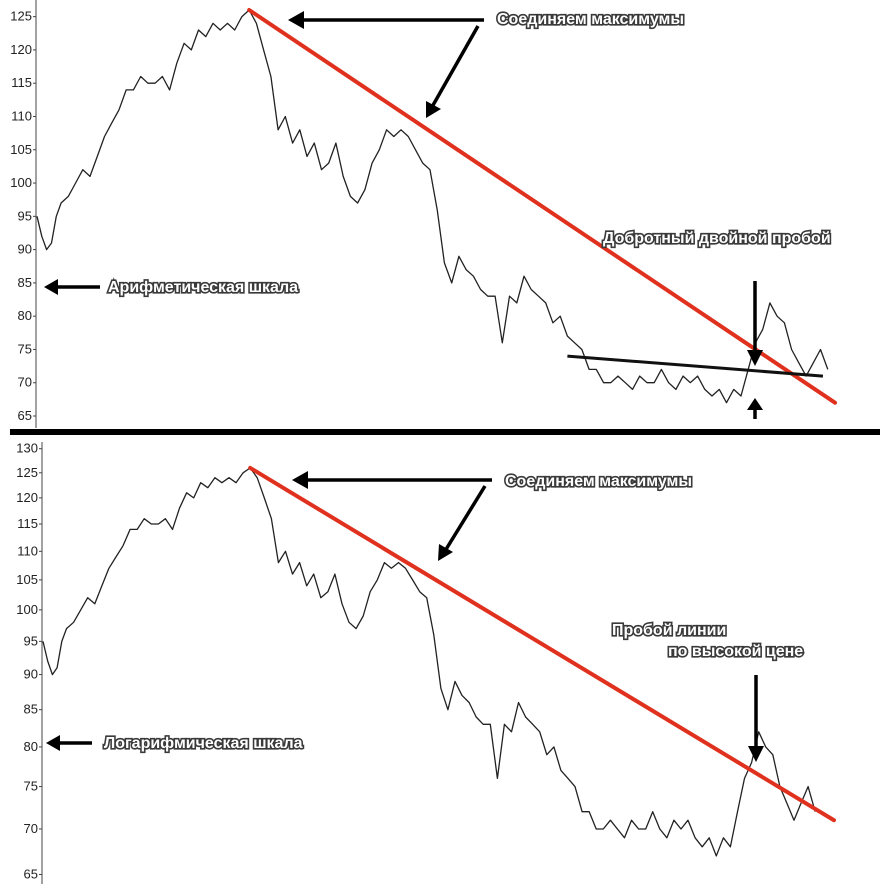 The image size is (887, 884). Describe the element at coordinates (29, 661) in the screenshot. I see `y-tick-labels: 65 70 75 80 85 90 95 100 105 110 115 120 125 130` at that location.